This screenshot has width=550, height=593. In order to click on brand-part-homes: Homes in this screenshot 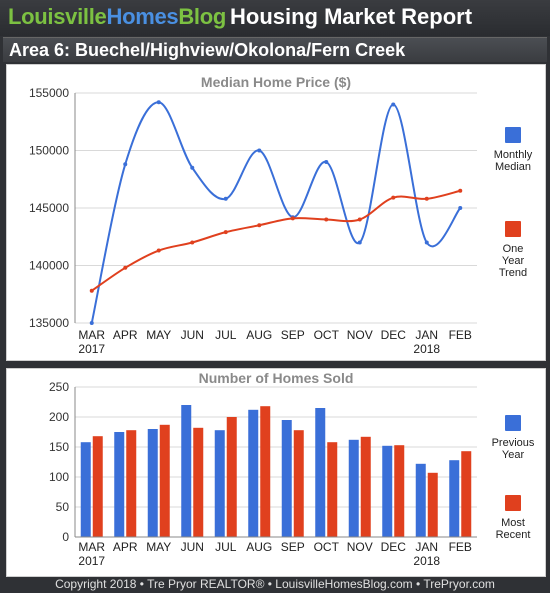, I will do `click(142, 16)`.